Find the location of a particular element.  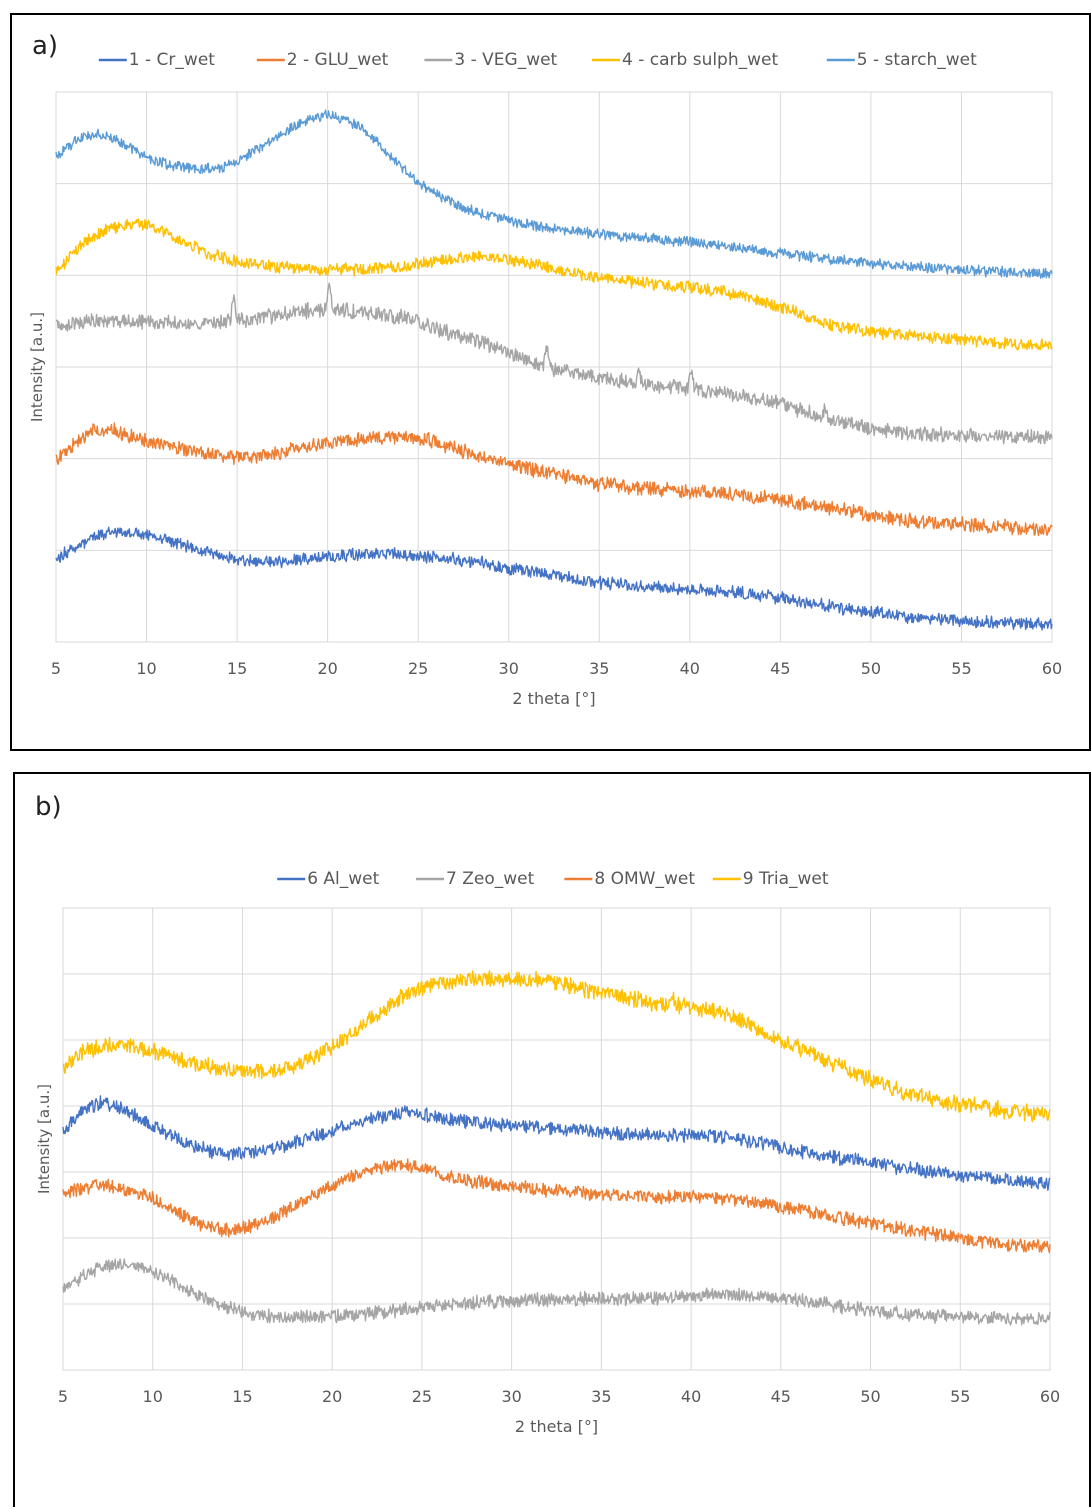

legend-label: 9 Tria_wet is located at coordinates (786, 879).